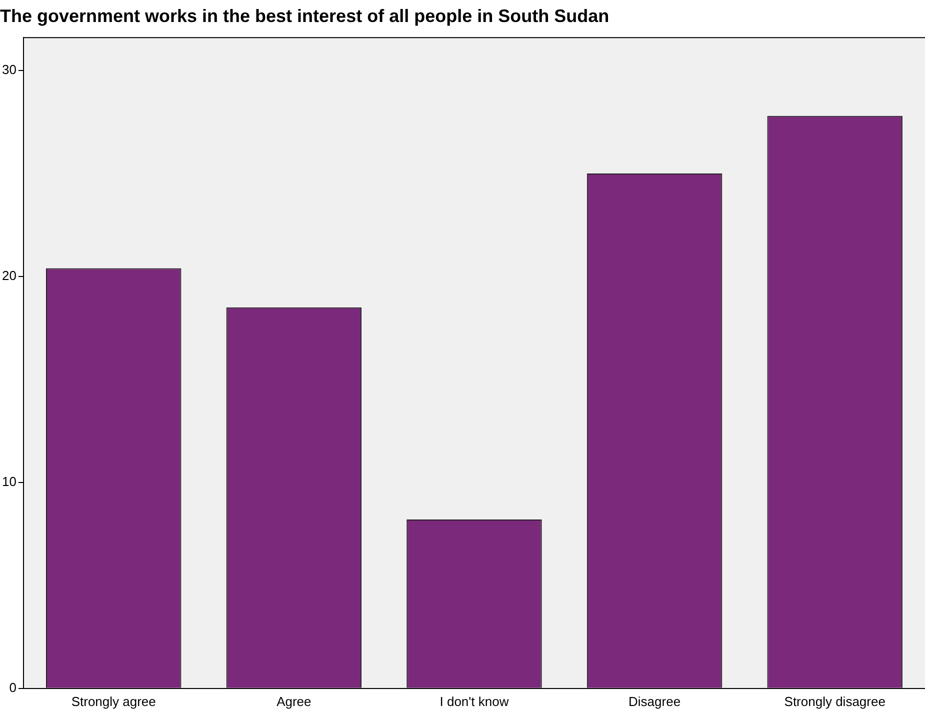 The width and height of the screenshot is (925, 720). What do you see at coordinates (9, 276) in the screenshot?
I see `y-tick-label: 20` at bounding box center [9, 276].